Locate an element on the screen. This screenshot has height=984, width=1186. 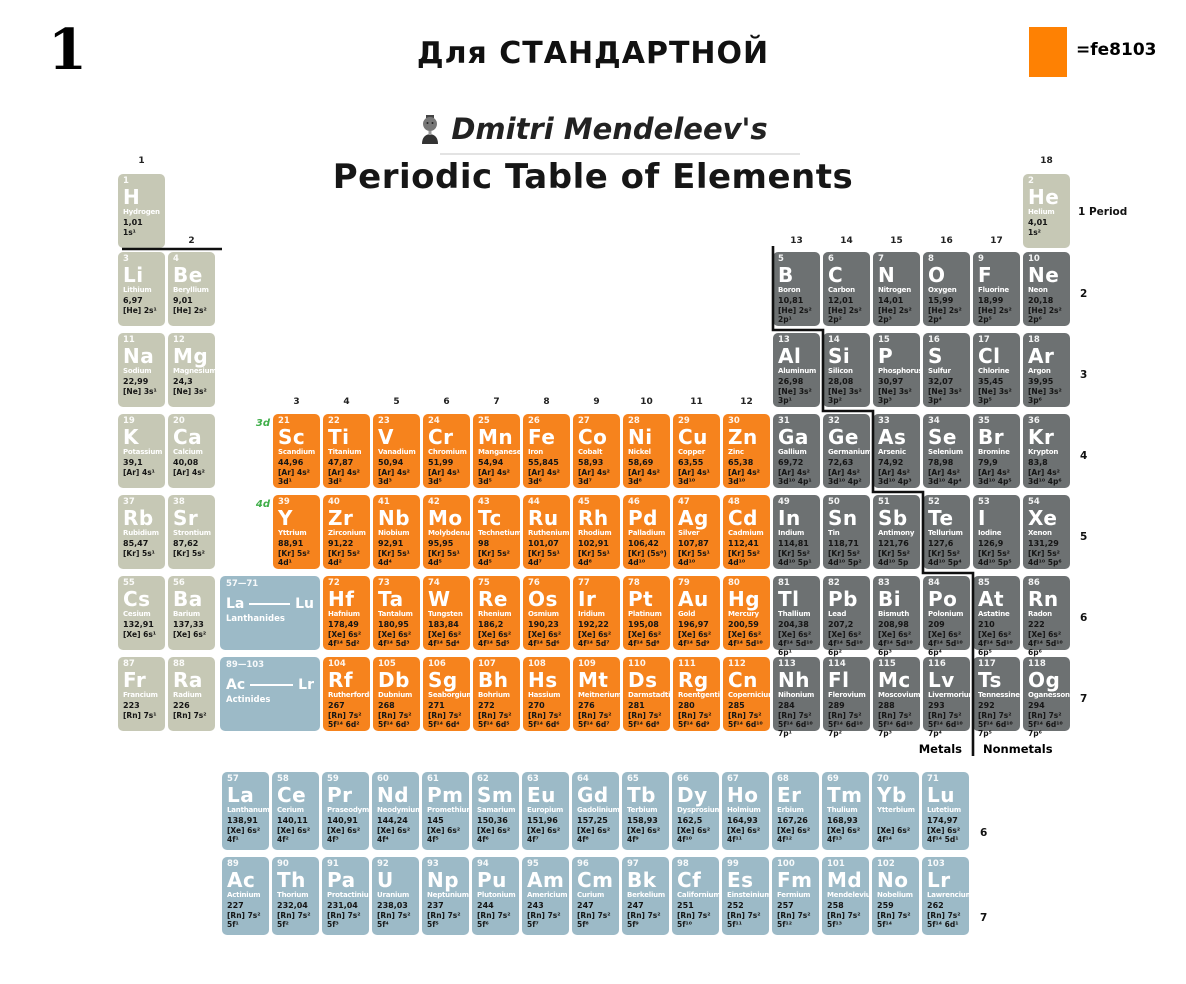
electron-configuration: [Ar] 4s² 3d¹⁰ 4p³ is located at coordinates (895, 476).